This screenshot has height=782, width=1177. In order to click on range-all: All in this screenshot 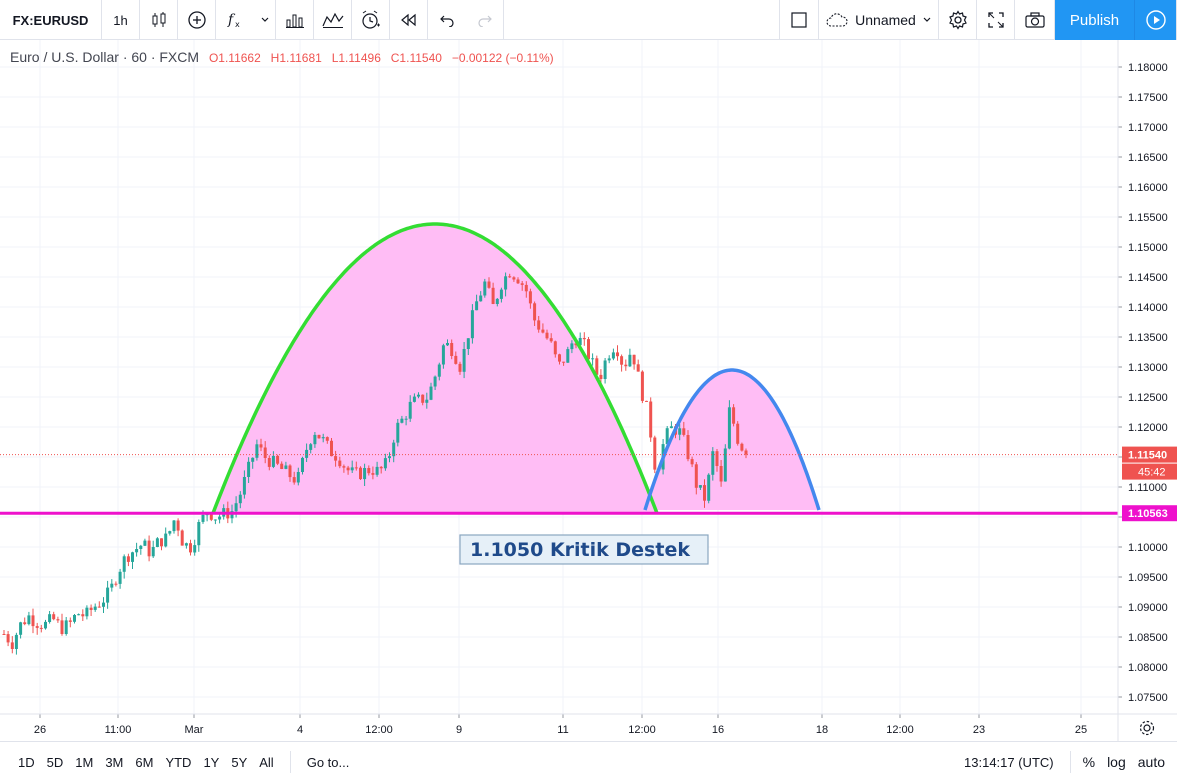, I will do `click(266, 762)`.